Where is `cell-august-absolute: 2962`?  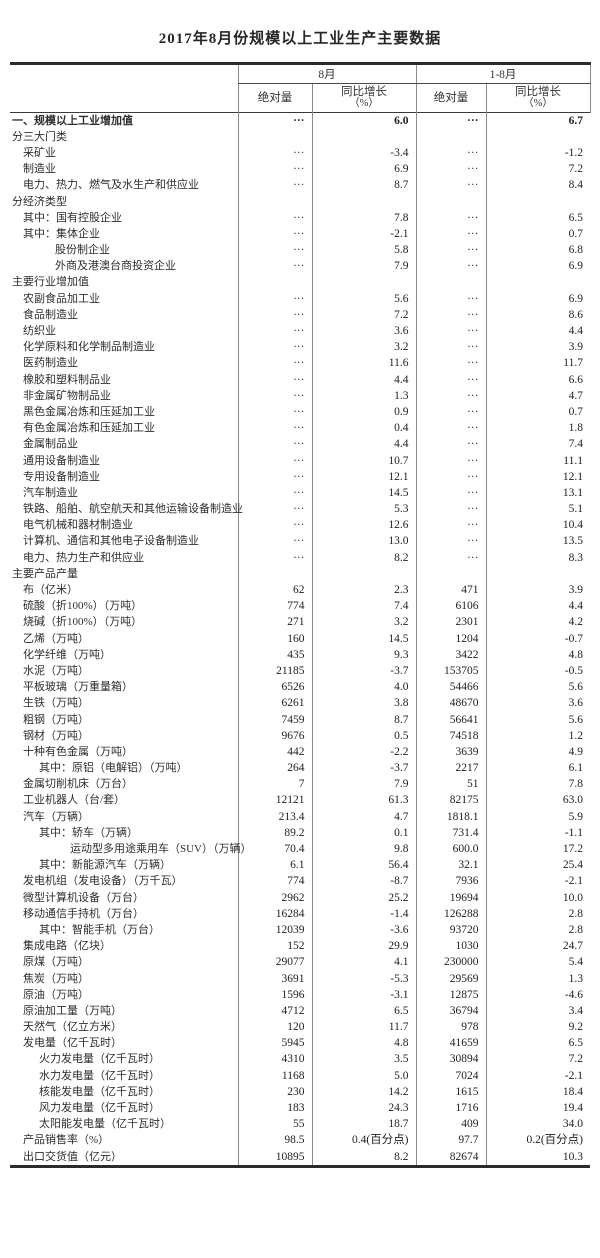
cell-august-absolute: 2962 is located at coordinates (274, 898).